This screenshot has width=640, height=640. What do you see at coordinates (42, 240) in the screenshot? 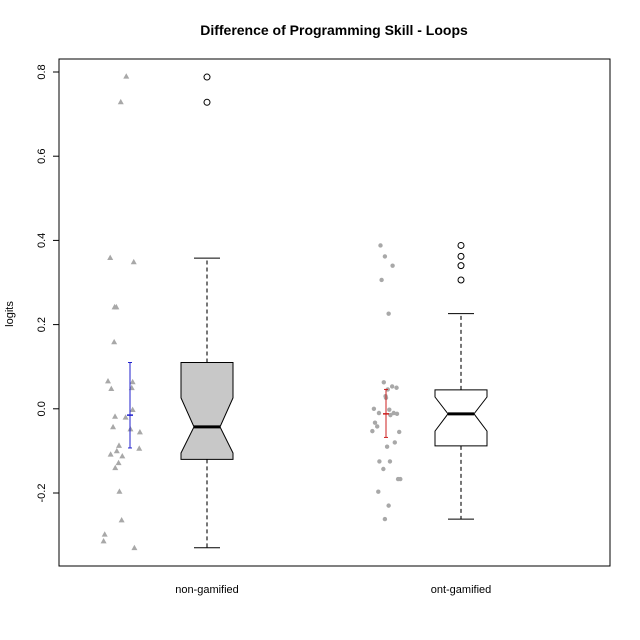
I see `y-tick-label: 0.4` at bounding box center [42, 240].